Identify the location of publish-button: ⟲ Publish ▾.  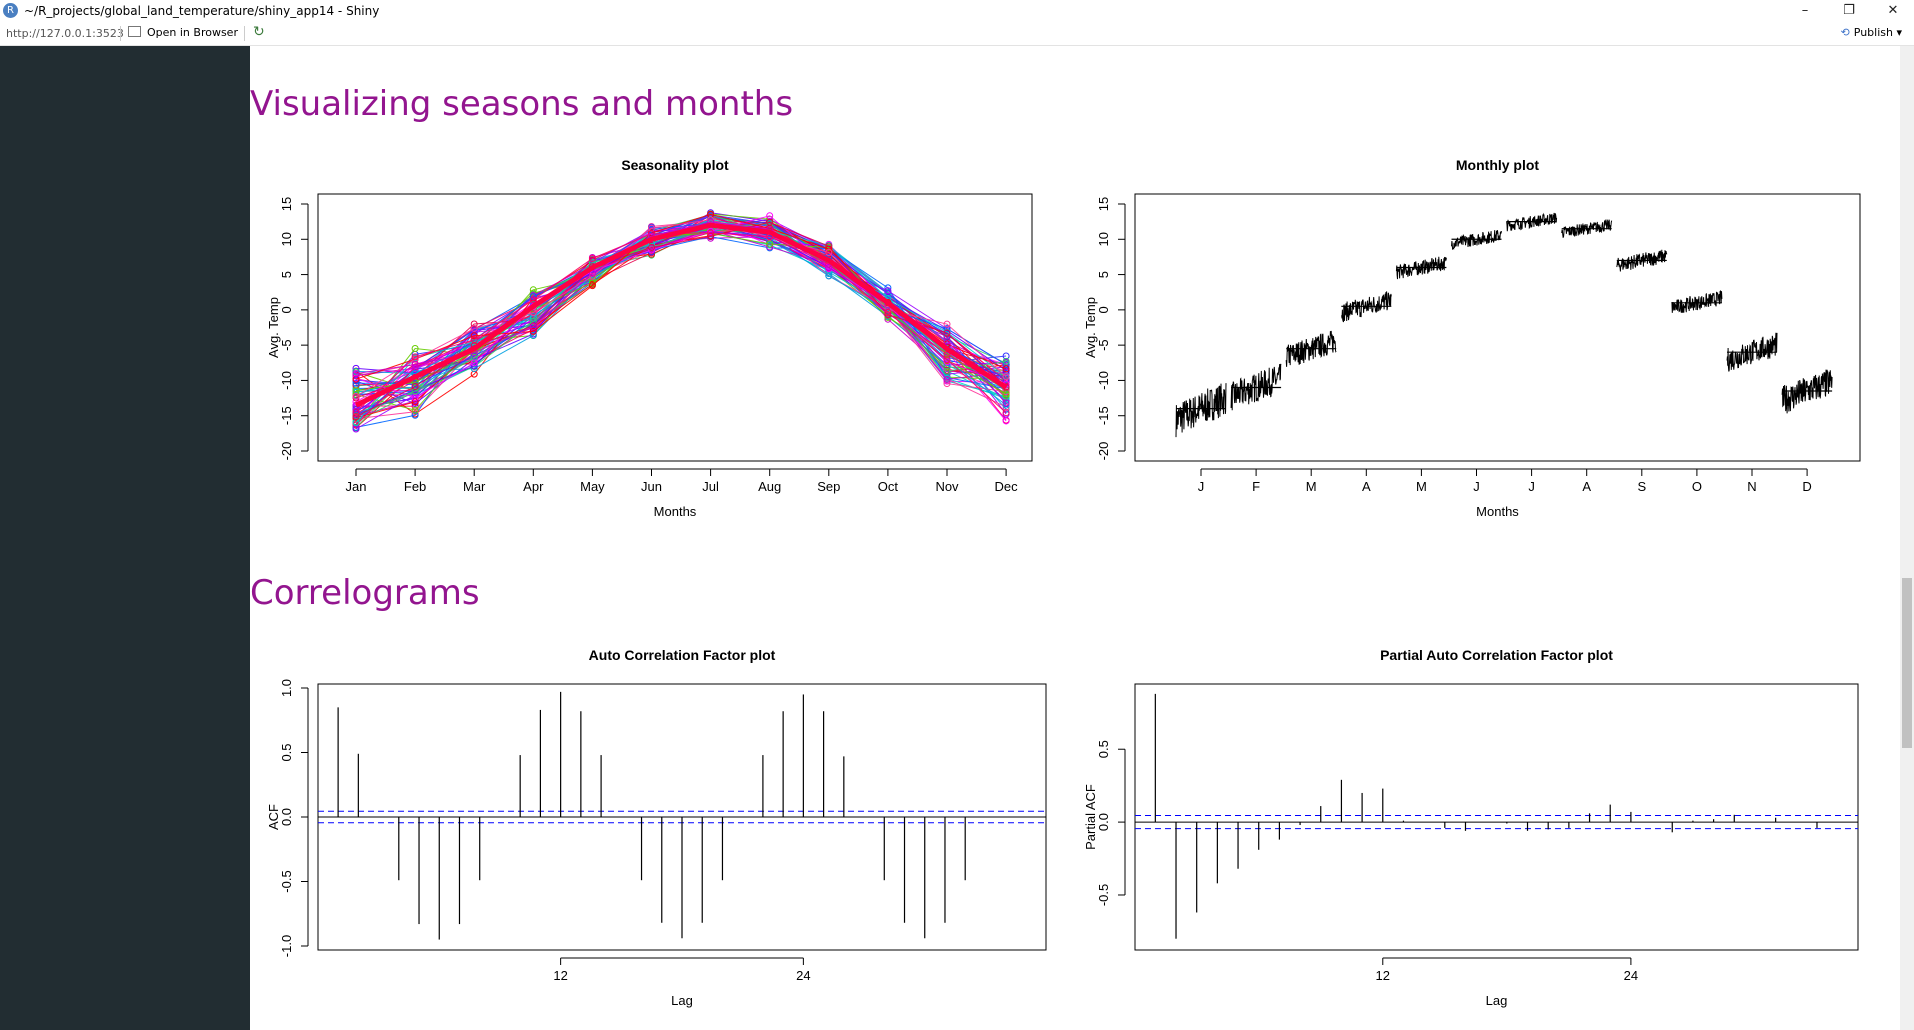
(1871, 32).